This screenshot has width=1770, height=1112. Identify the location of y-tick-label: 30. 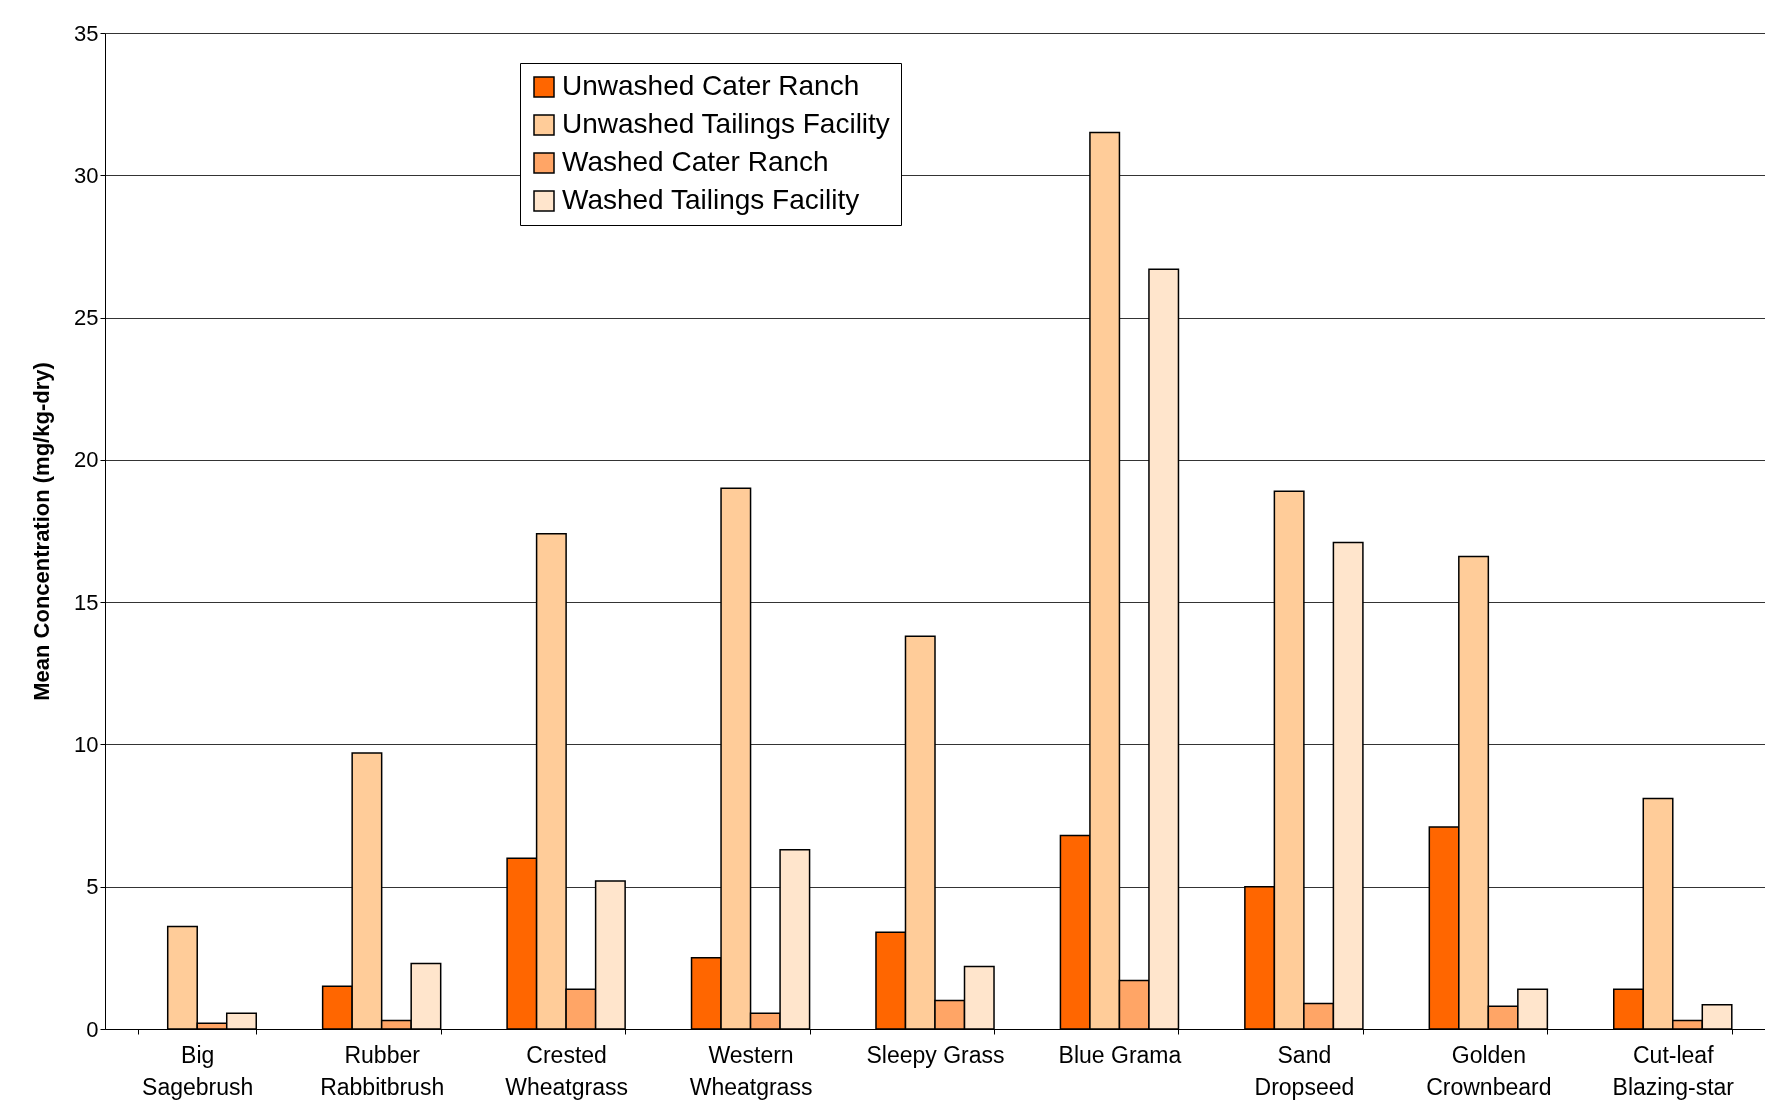
(86, 175).